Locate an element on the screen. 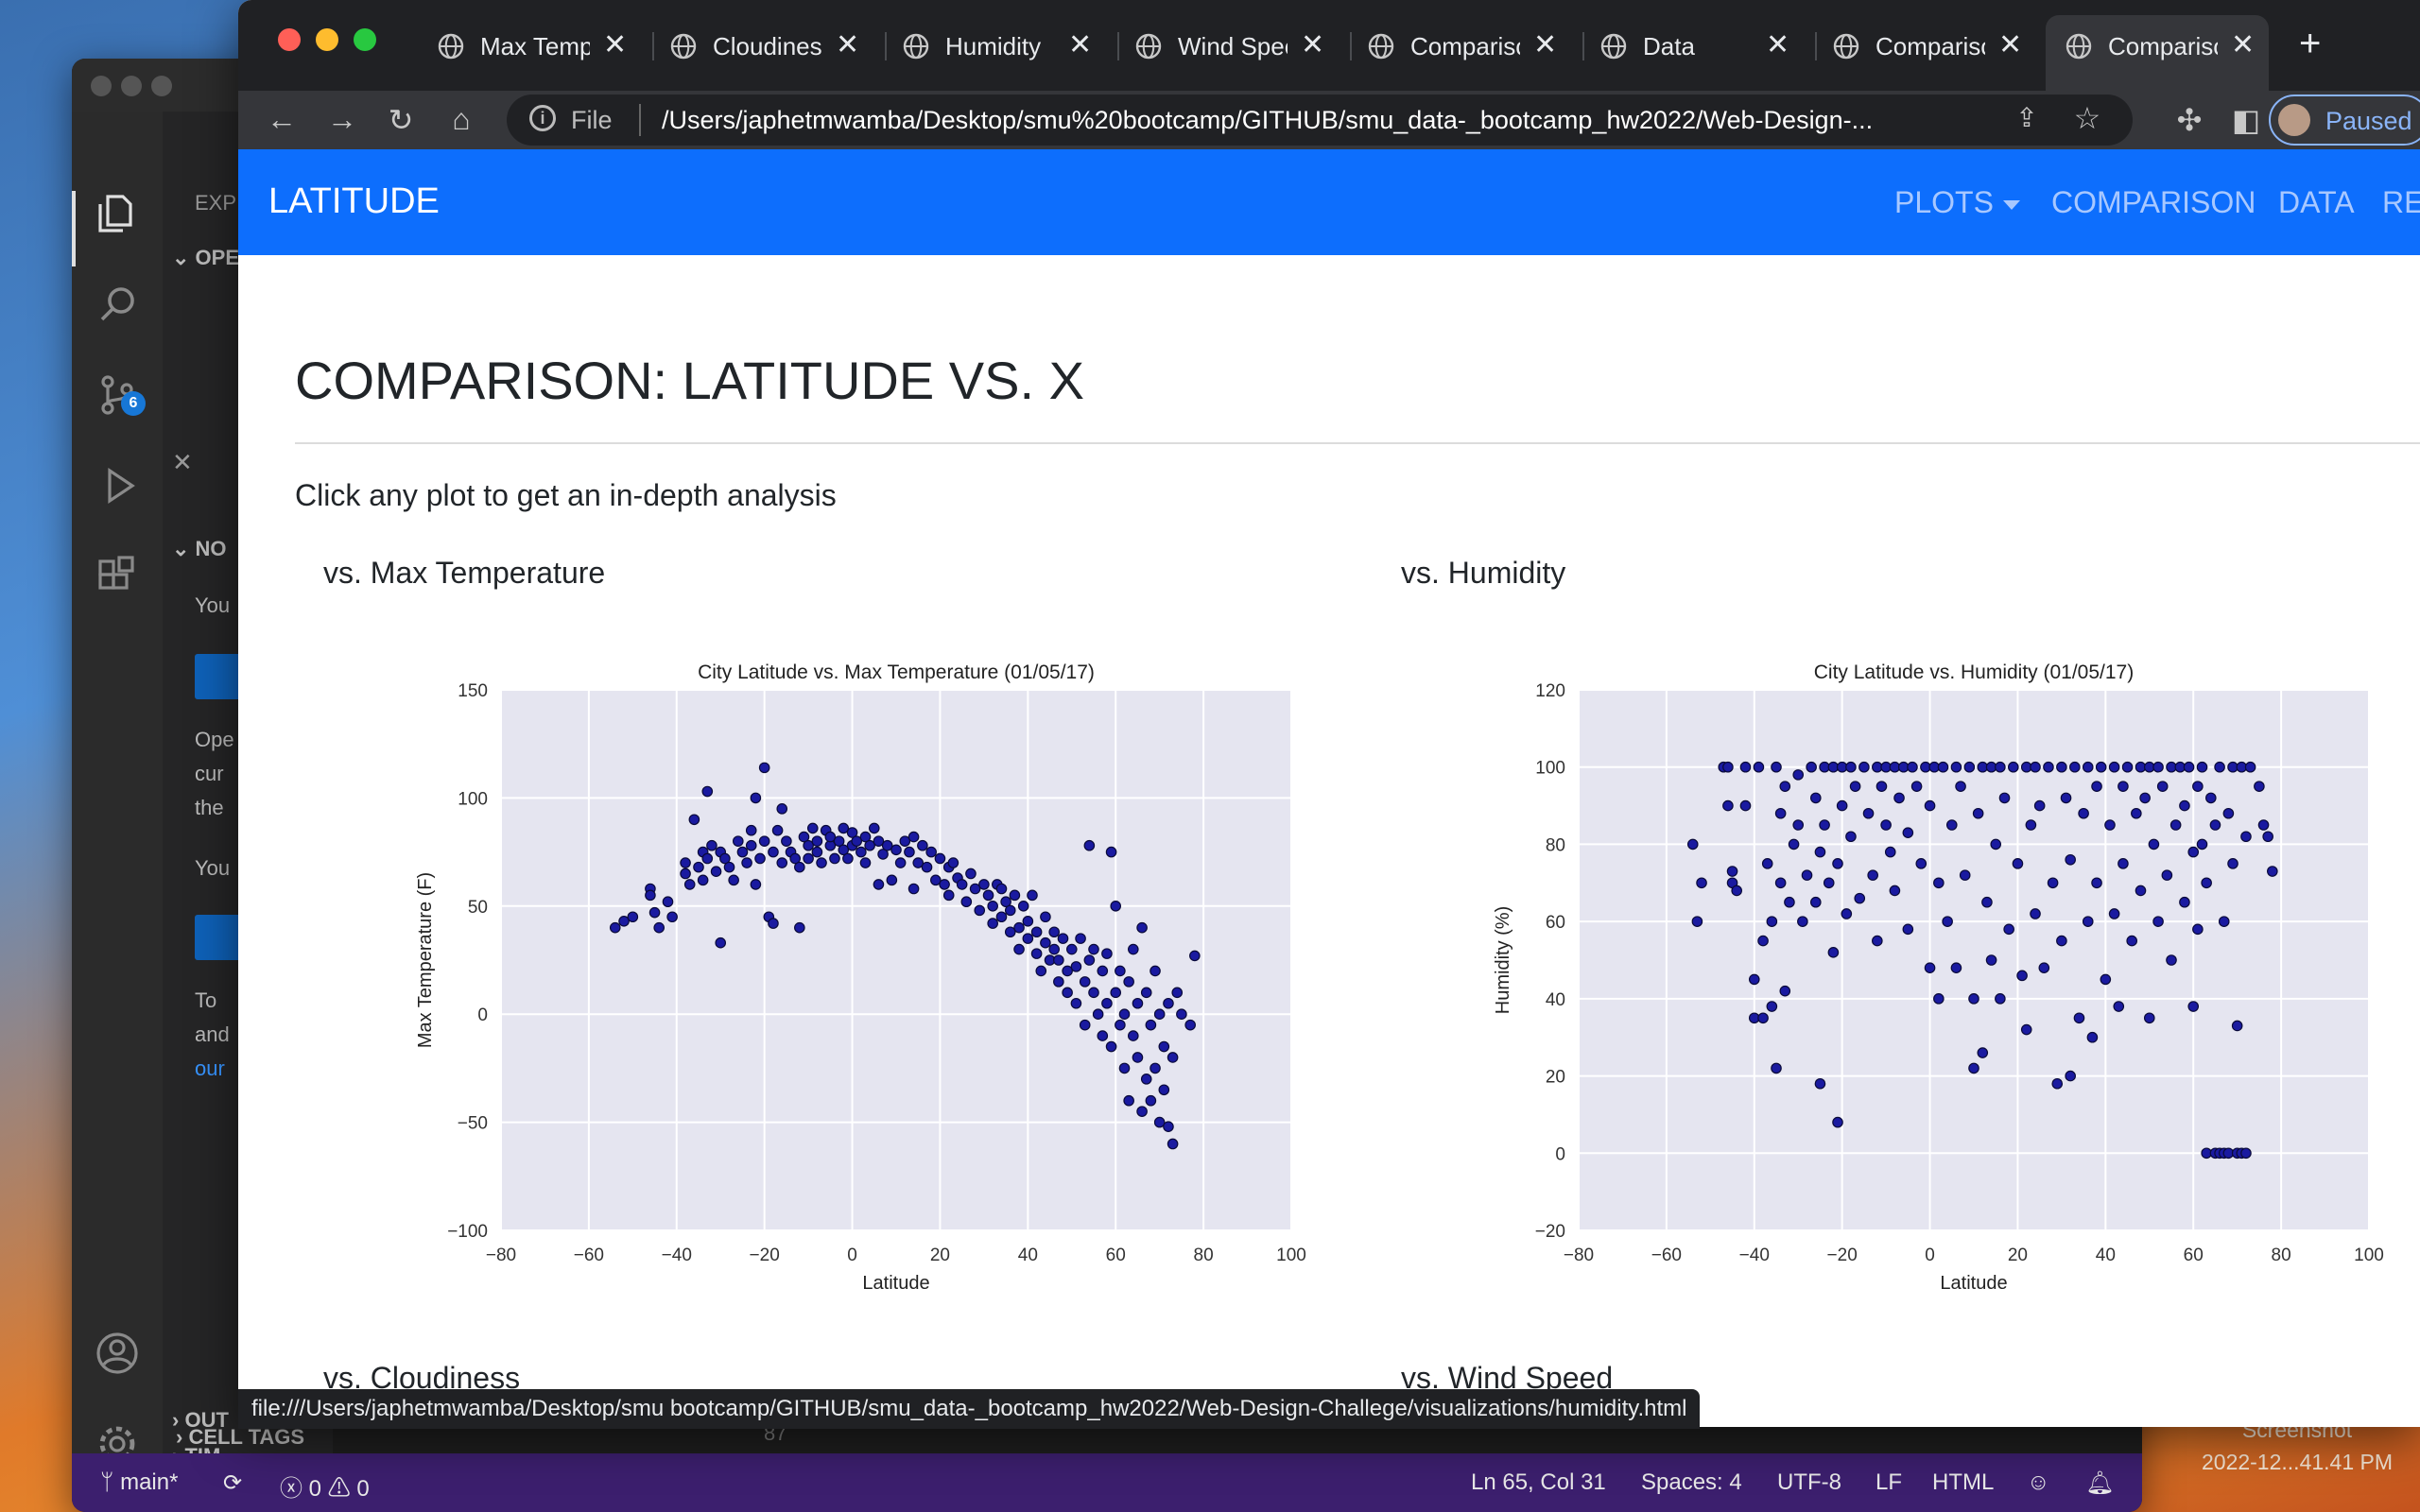  x-tick-label: −40 is located at coordinates (677, 1255).